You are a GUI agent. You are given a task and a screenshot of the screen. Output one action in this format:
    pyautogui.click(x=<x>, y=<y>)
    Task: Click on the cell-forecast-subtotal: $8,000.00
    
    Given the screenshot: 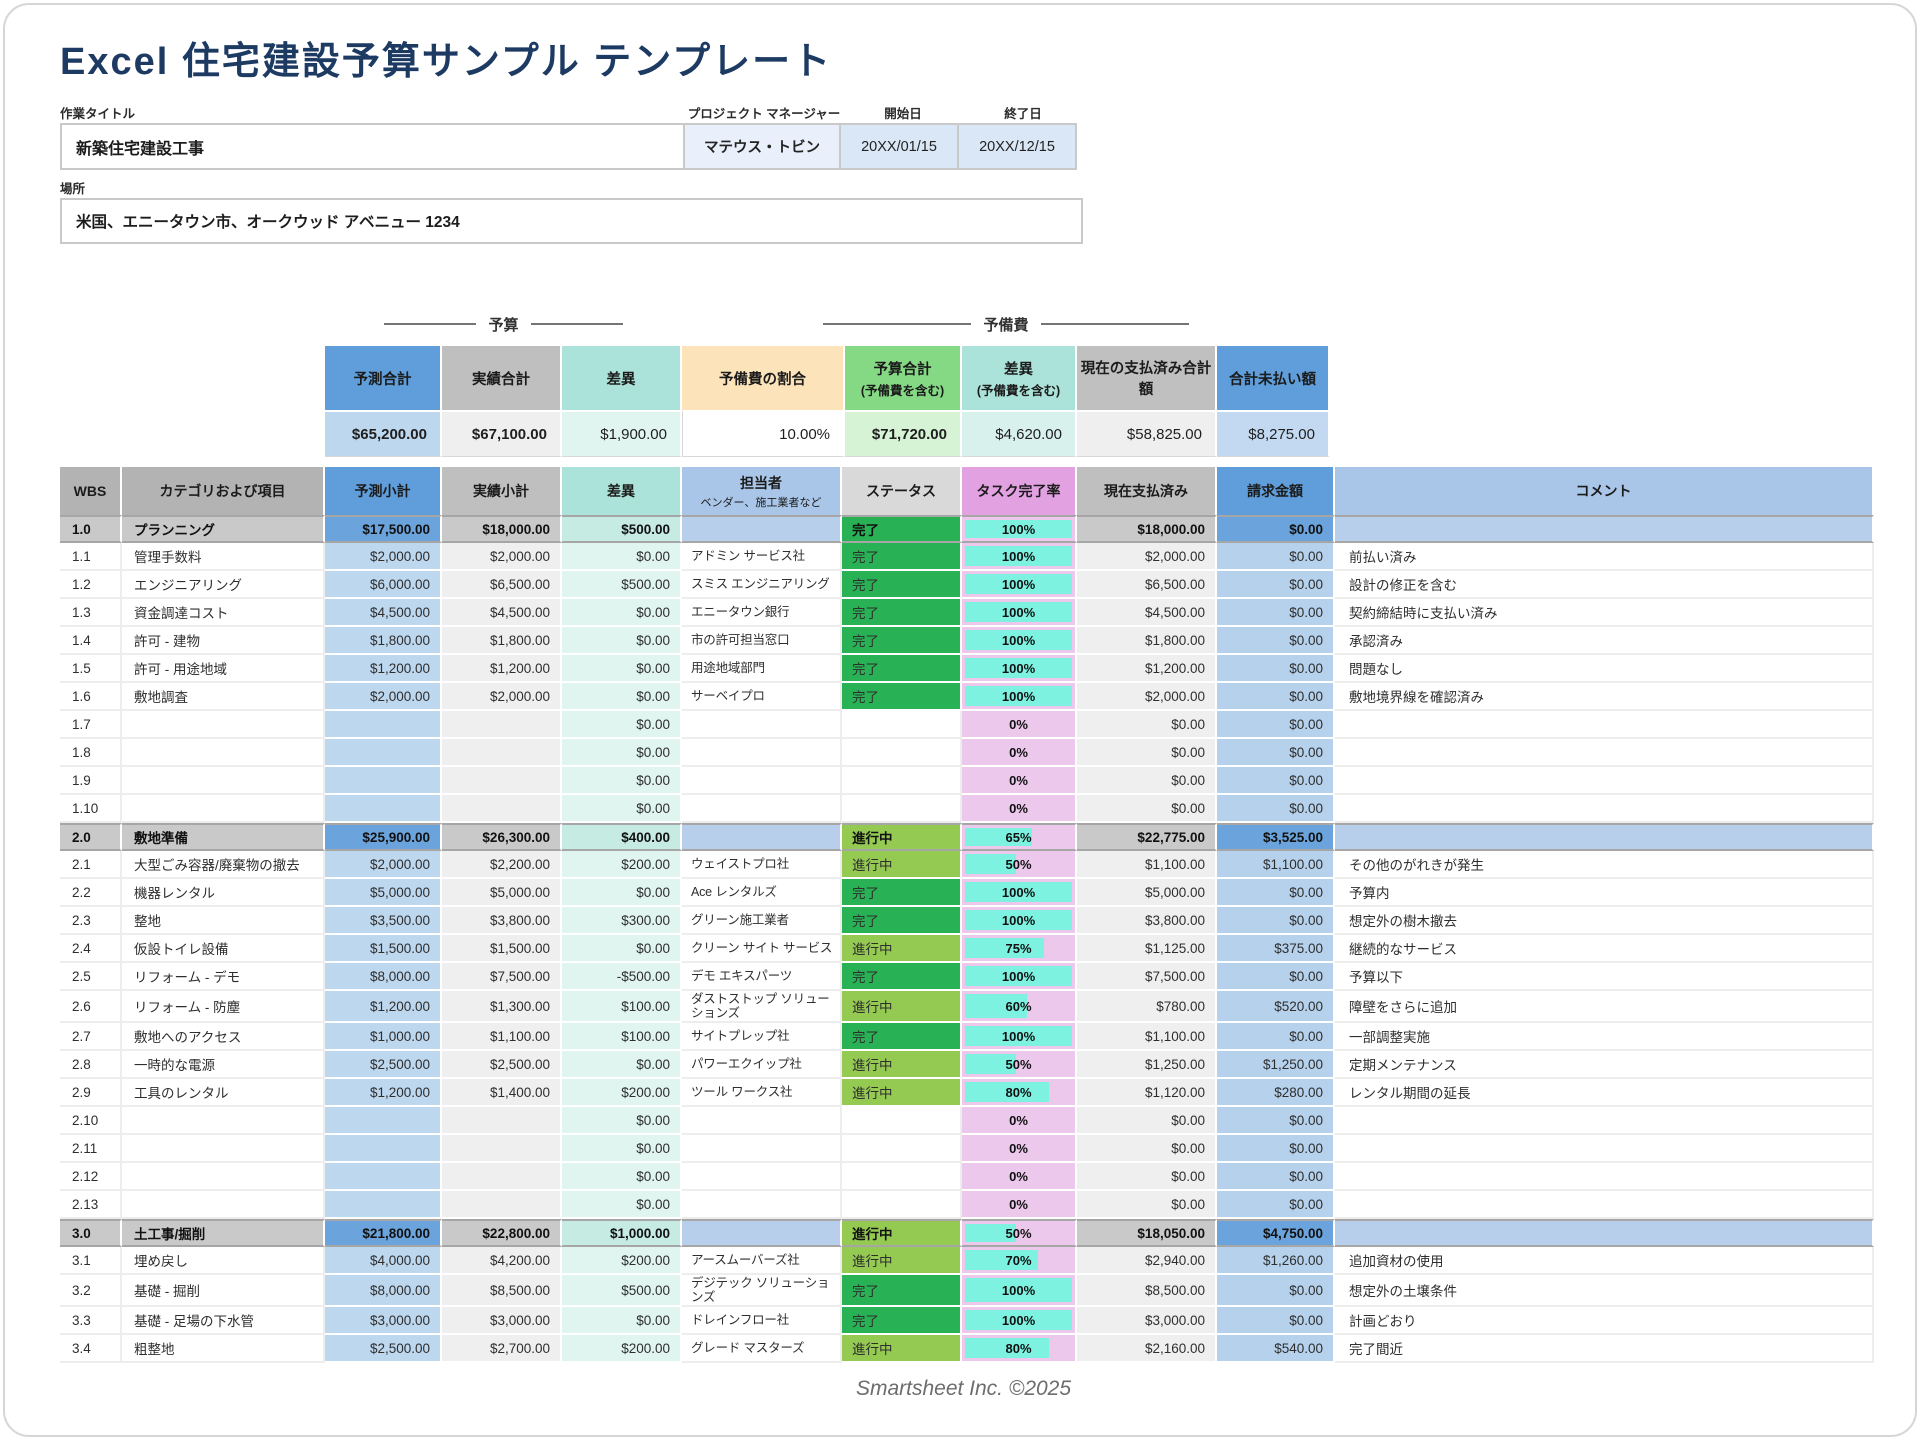 What is the action you would take?
    pyautogui.click(x=383, y=1291)
    